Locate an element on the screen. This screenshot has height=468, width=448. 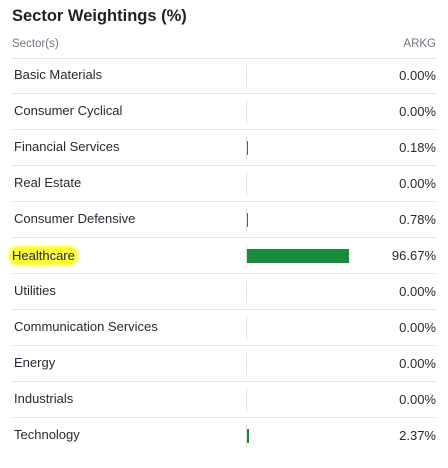
table-row: Healthcare 96.67% is located at coordinates (223, 256).